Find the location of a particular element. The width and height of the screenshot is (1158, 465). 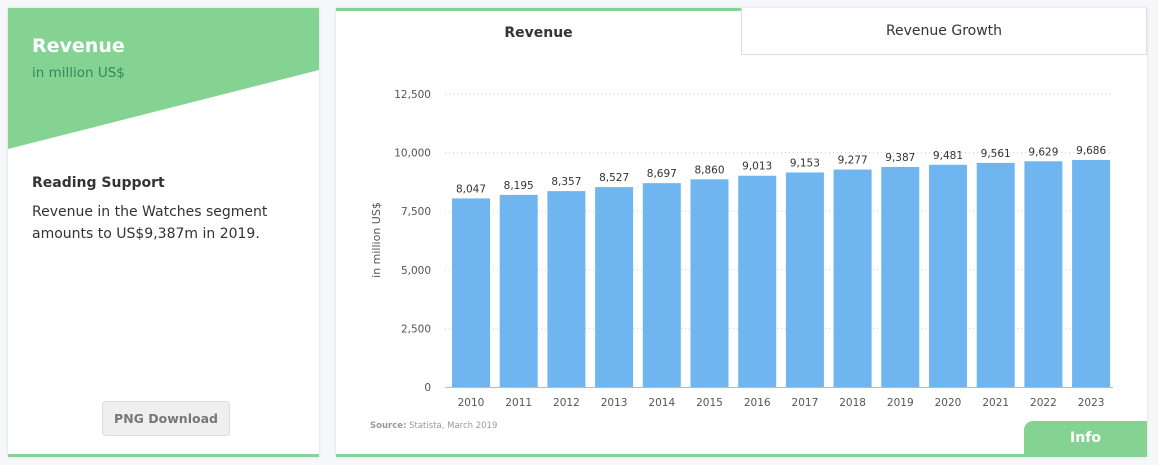

bar-value-label: 9,561 is located at coordinates (996, 154).